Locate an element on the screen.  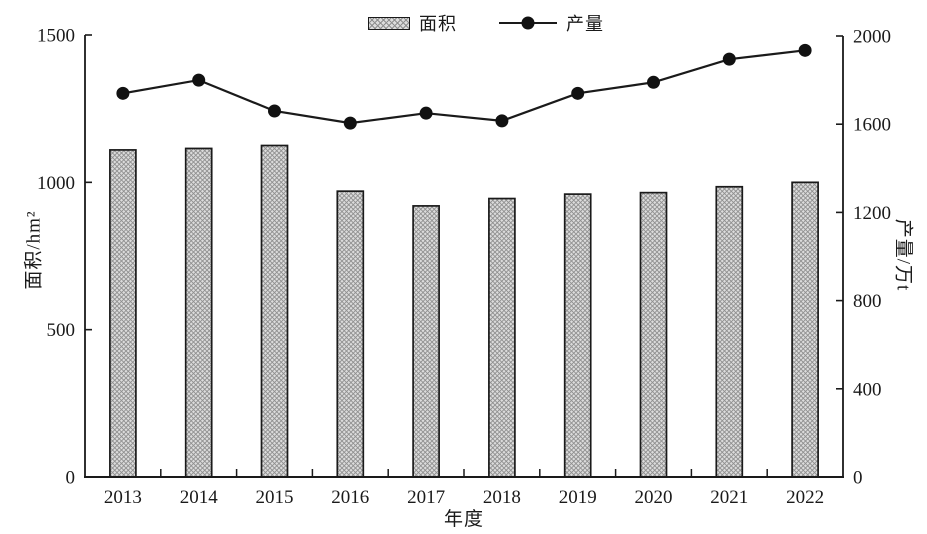
bar-2020 is located at coordinates (653, 334).